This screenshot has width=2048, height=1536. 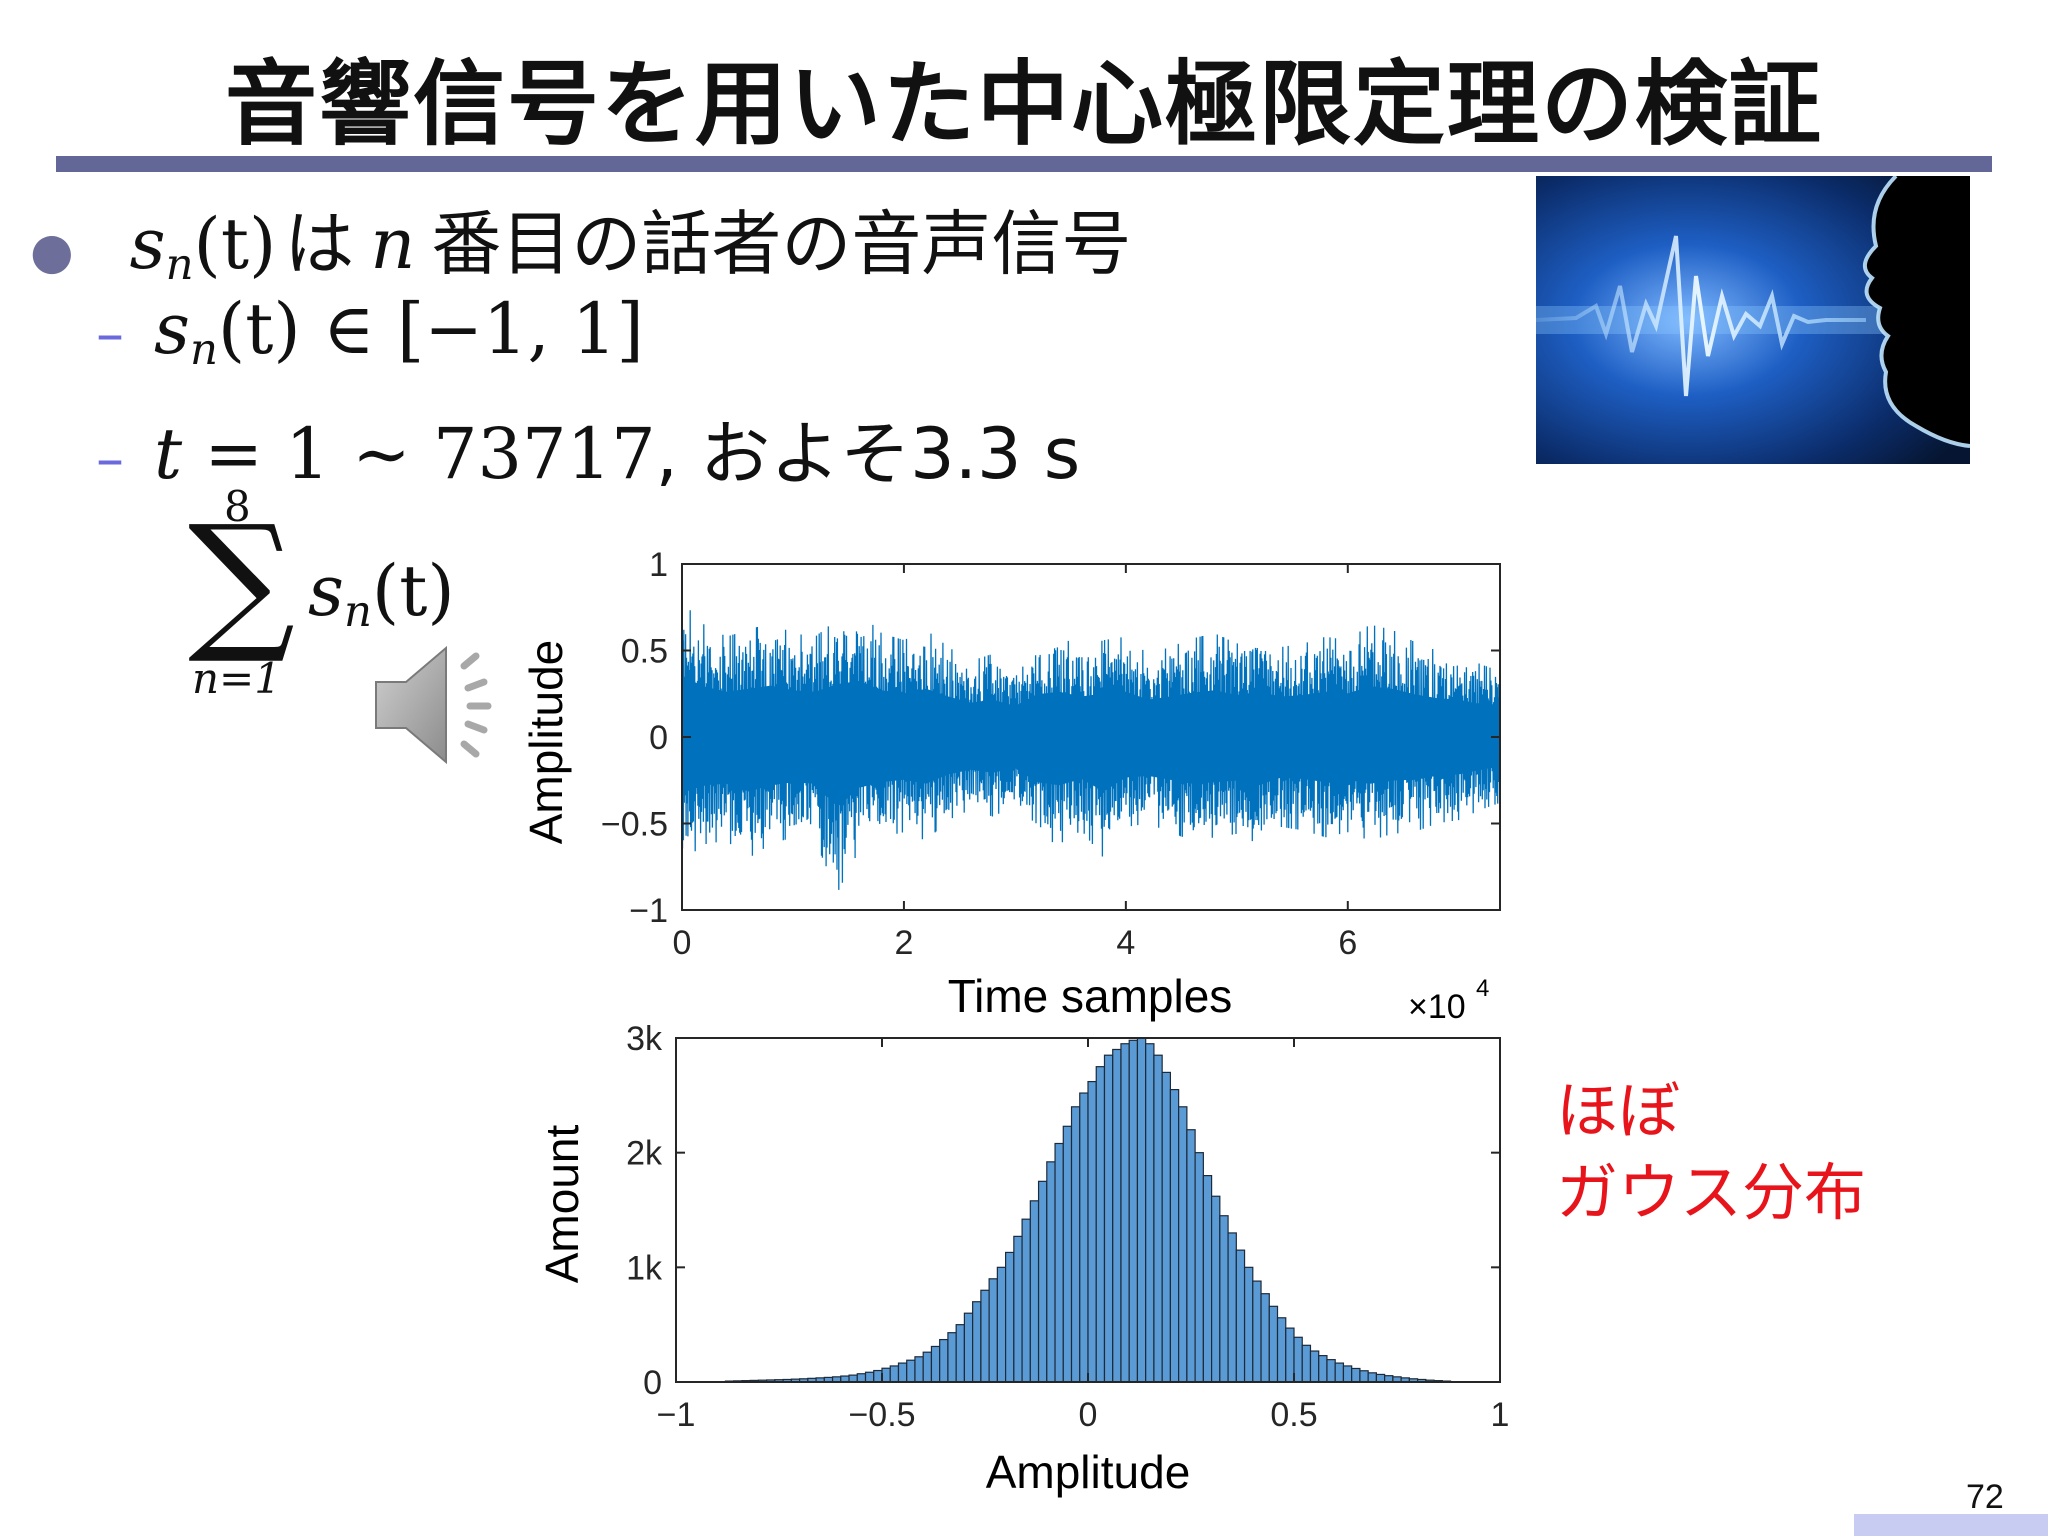 What do you see at coordinates (652, 1383) in the screenshot?
I see `histogram-y-tick-label: 0` at bounding box center [652, 1383].